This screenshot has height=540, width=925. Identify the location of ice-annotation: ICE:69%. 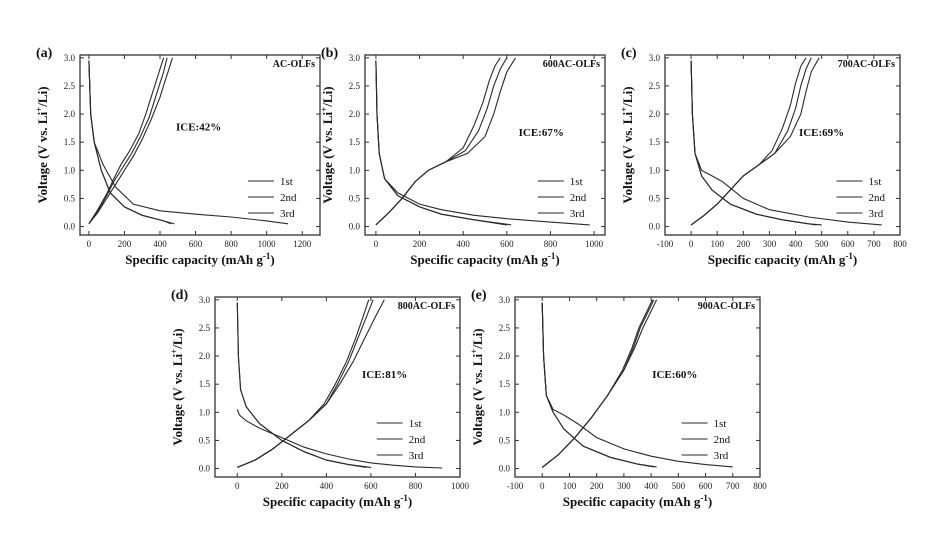
(821, 133).